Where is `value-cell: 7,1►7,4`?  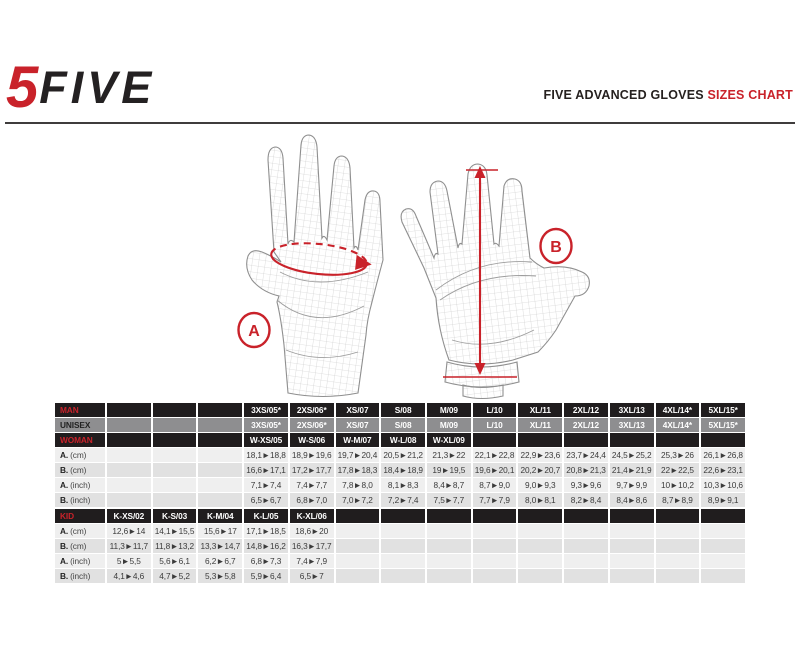 value-cell: 7,1►7,4 is located at coordinates (266, 485).